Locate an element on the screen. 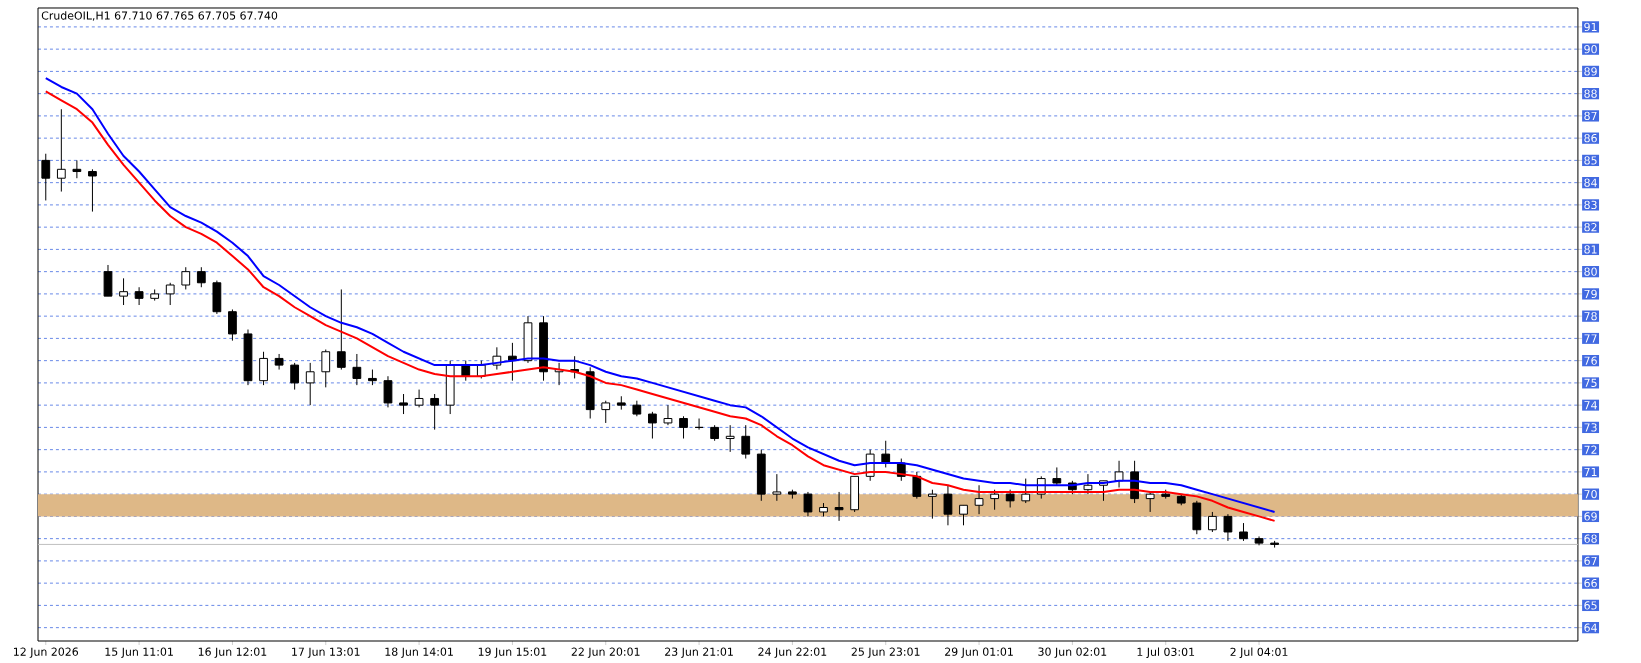 The width and height of the screenshot is (1641, 663). y-tick-label: 75 is located at coordinates (1590, 382).